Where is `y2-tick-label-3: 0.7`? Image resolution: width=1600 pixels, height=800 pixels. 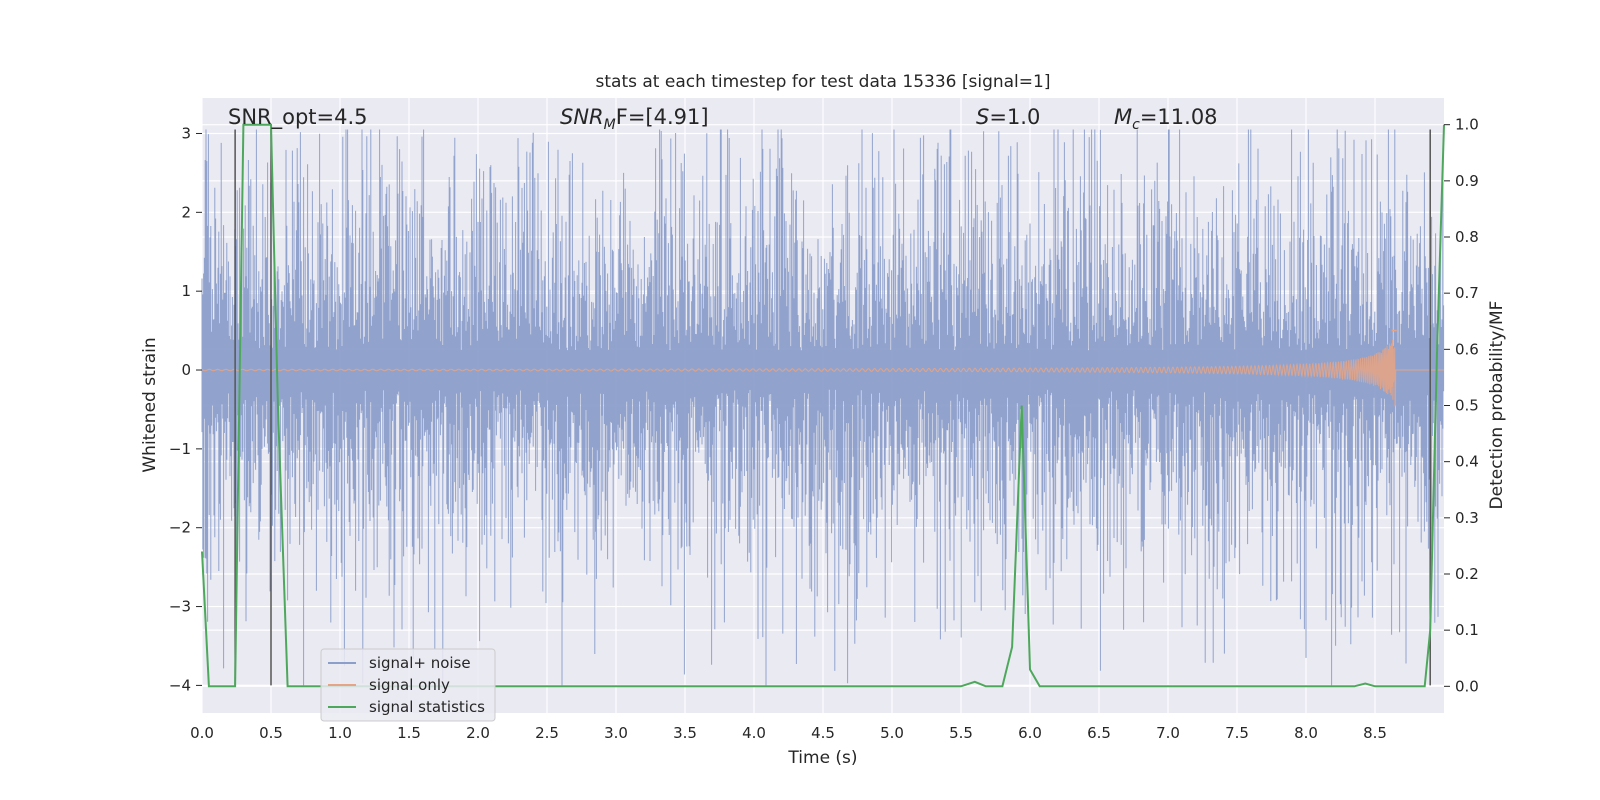
y2-tick-label-3: 0.7 is located at coordinates (1467, 293).